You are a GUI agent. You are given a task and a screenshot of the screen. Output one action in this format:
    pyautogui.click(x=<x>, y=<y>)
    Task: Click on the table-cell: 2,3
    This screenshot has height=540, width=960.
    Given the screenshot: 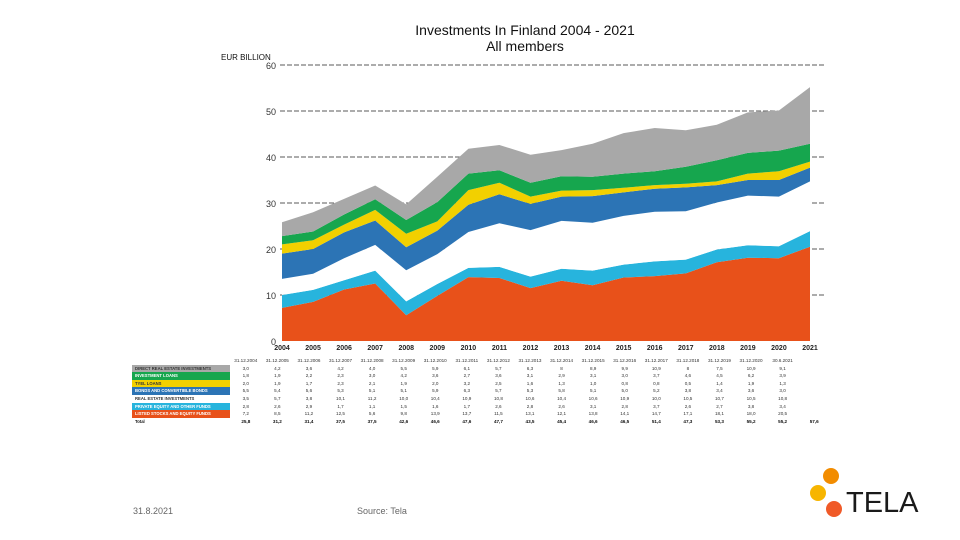 What is the action you would take?
    pyautogui.click(x=340, y=383)
    